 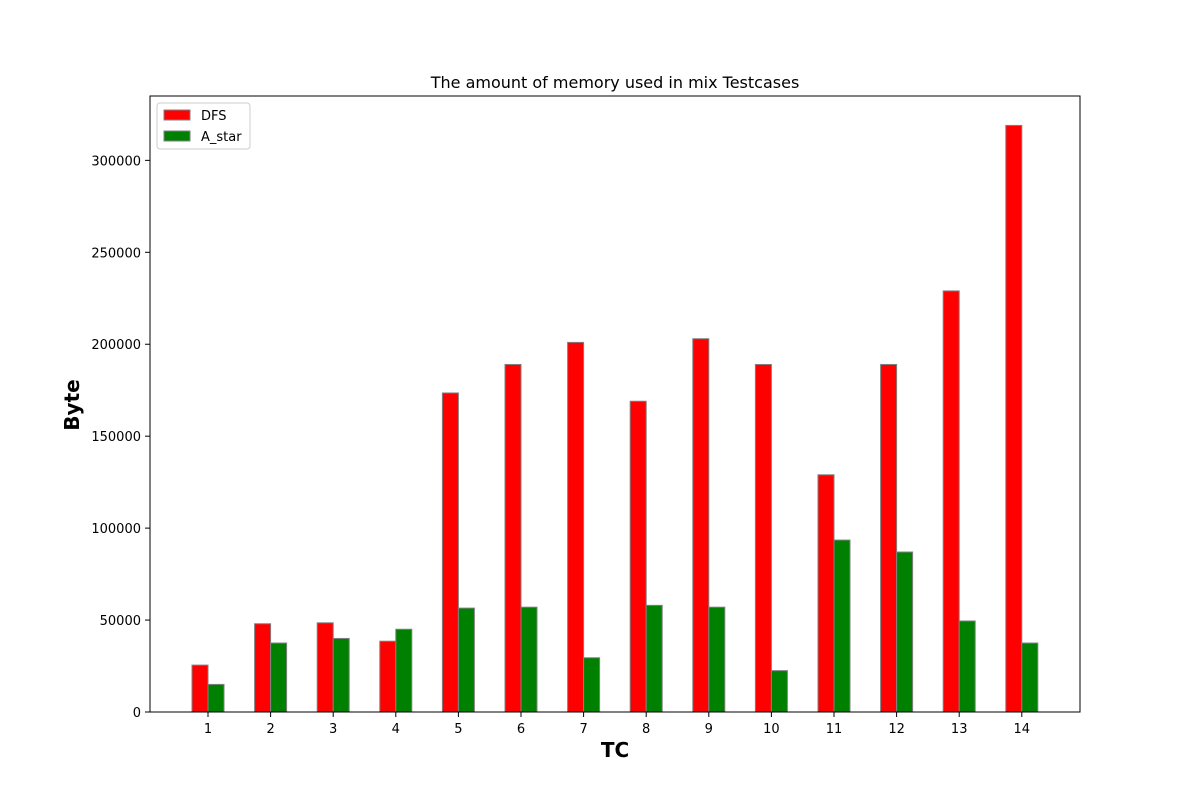 I want to click on x-tick-label: 12, so click(x=896, y=729).